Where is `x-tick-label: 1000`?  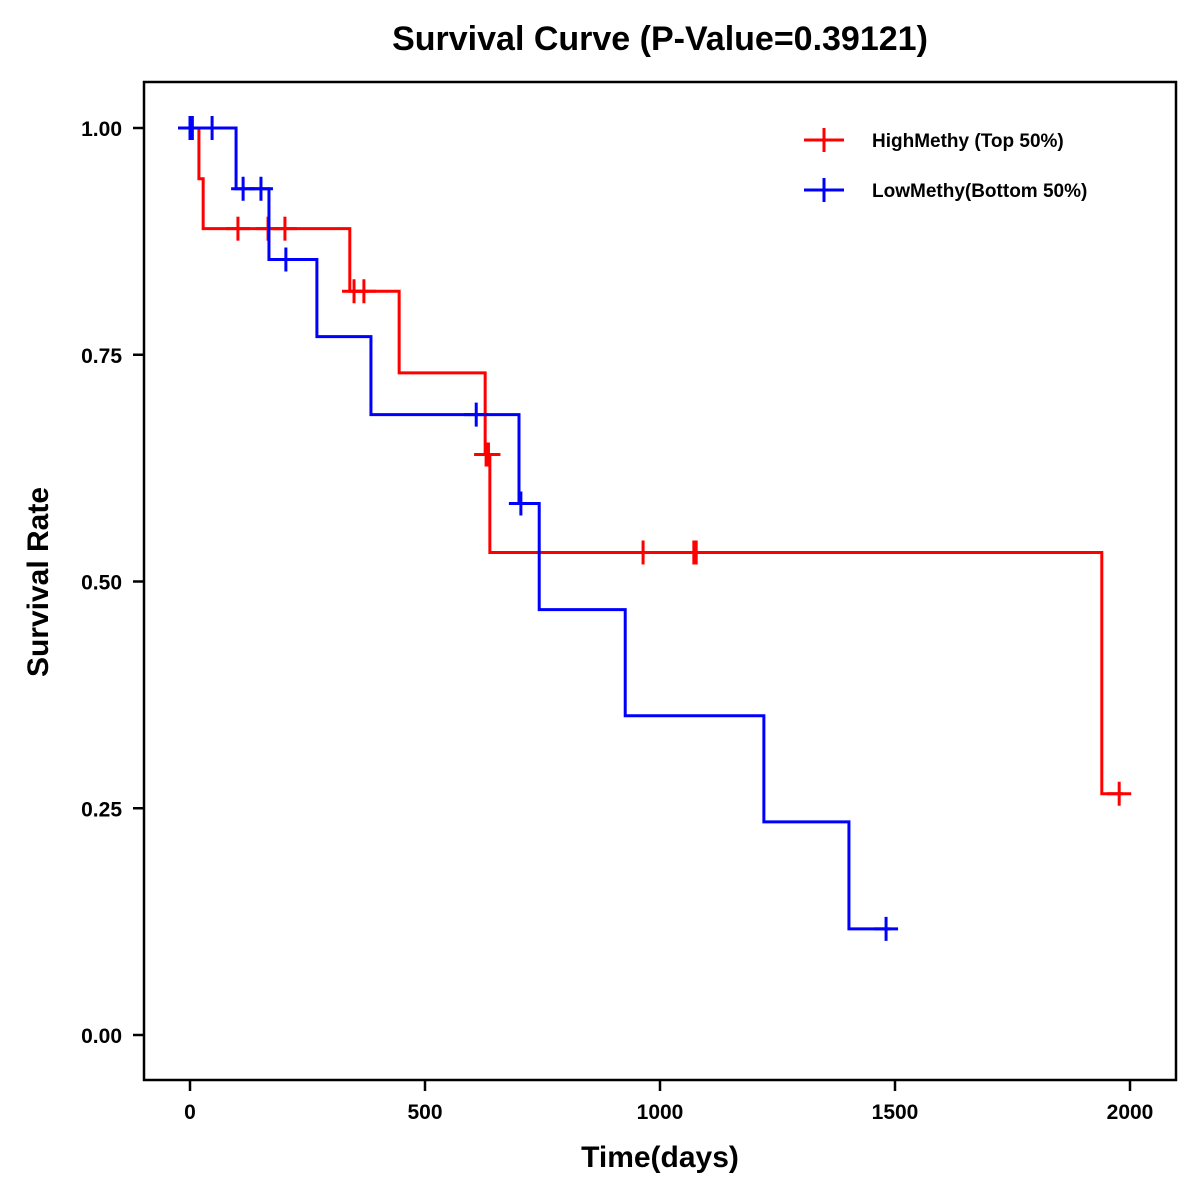 x-tick-label: 1000 is located at coordinates (660, 1112).